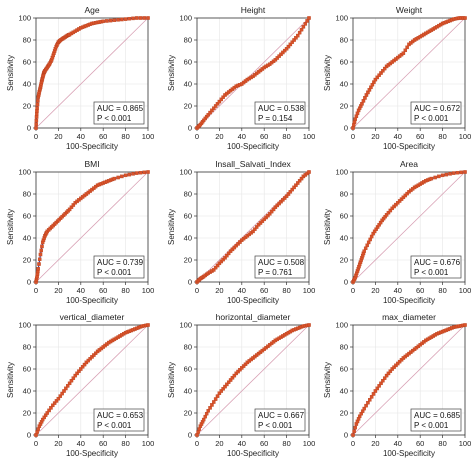 The image size is (474, 461). What do you see at coordinates (92, 317) in the screenshot?
I see `panel-title: vertical_diameter` at bounding box center [92, 317].